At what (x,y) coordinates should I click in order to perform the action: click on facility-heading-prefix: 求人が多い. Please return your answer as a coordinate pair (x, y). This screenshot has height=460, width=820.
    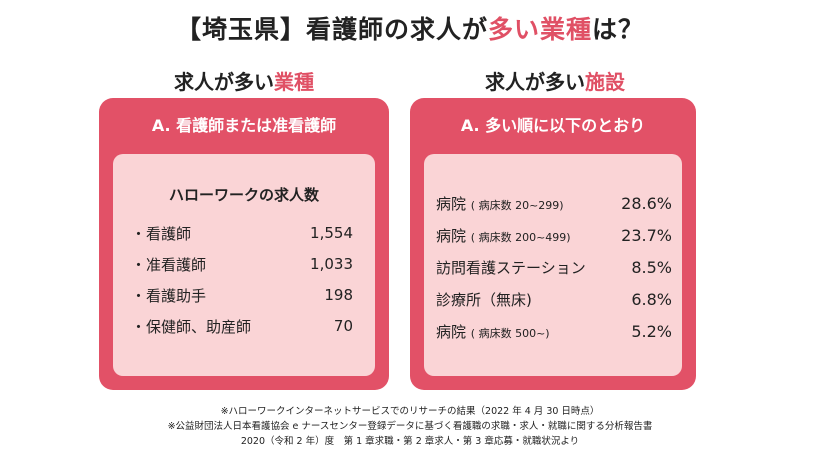
    Looking at the image, I should click on (535, 82).